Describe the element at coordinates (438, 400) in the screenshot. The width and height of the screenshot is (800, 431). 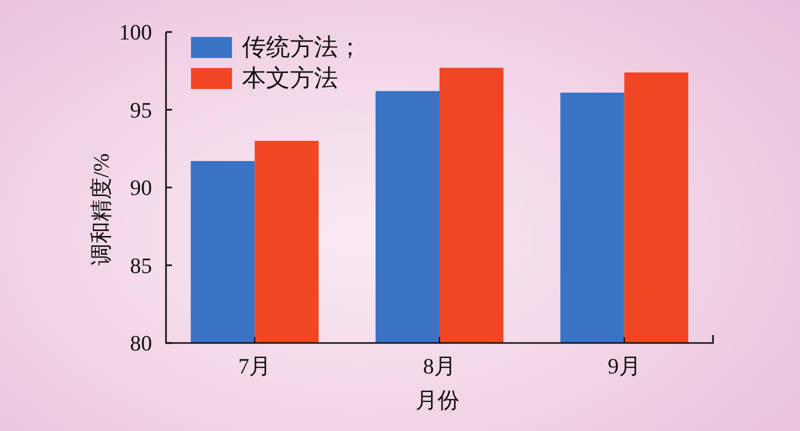
I see `xlabel: 月份` at that location.